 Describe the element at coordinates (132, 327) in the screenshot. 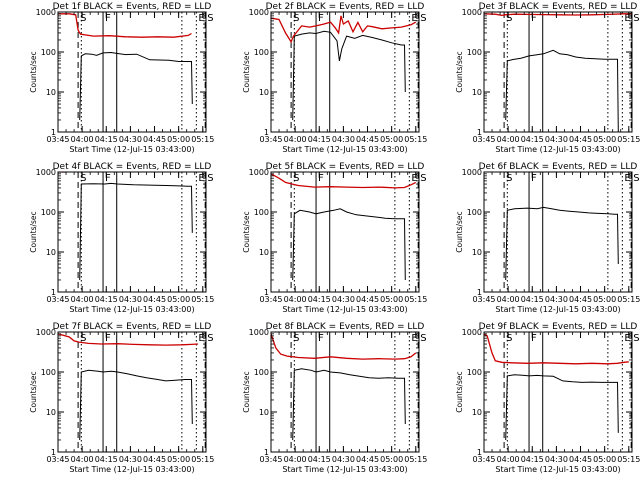

I see `panel-title: Det 7f BLACK = Events, RED = LLD` at that location.